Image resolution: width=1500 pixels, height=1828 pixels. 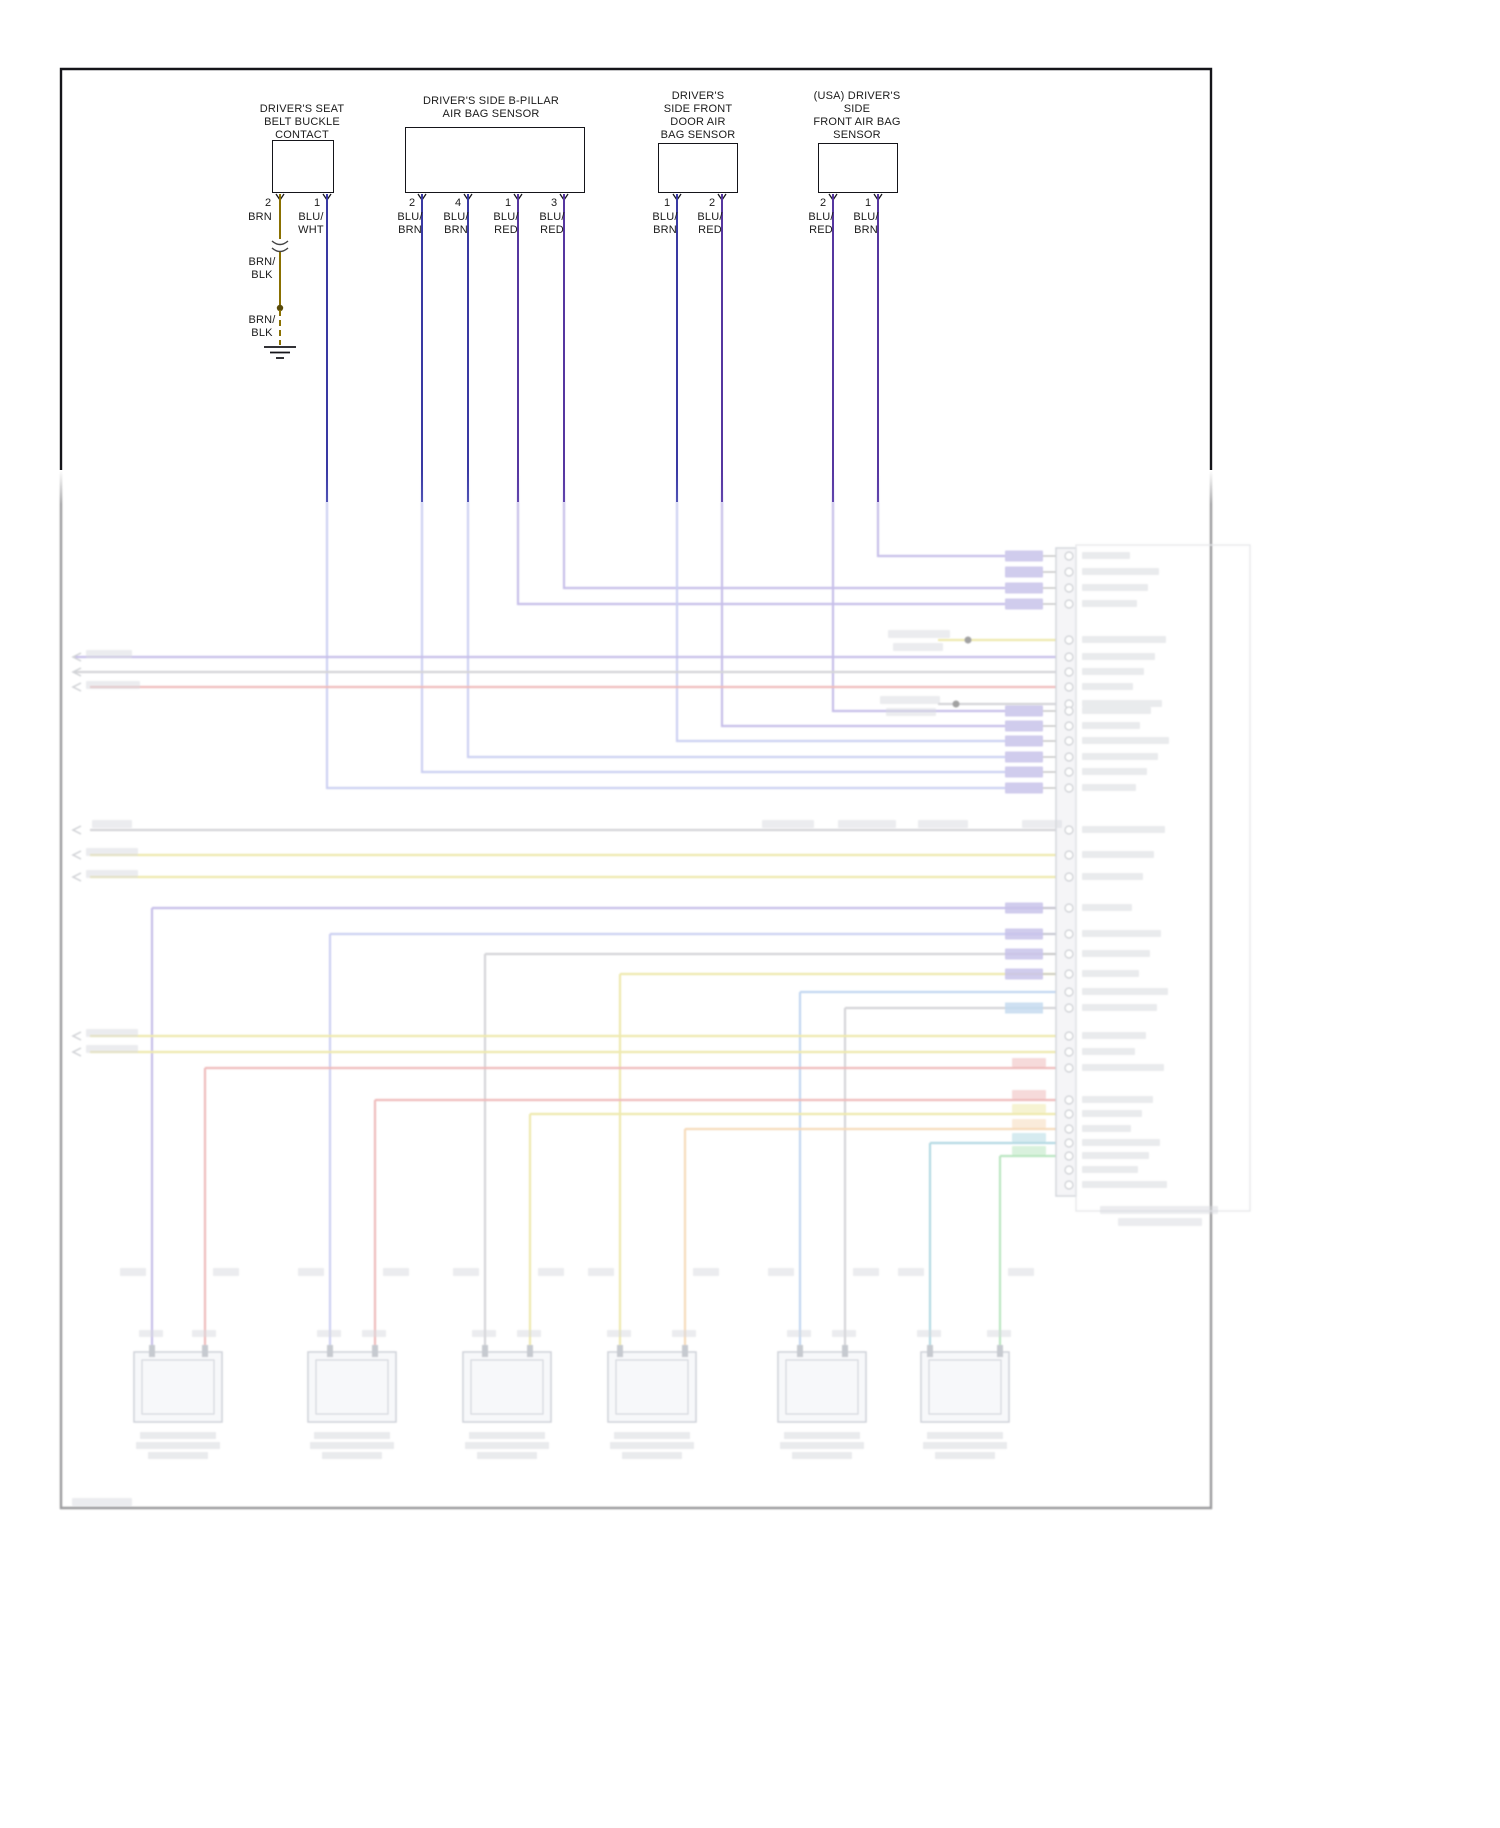 I want to click on pin-arrows, so click(x=579, y=197).